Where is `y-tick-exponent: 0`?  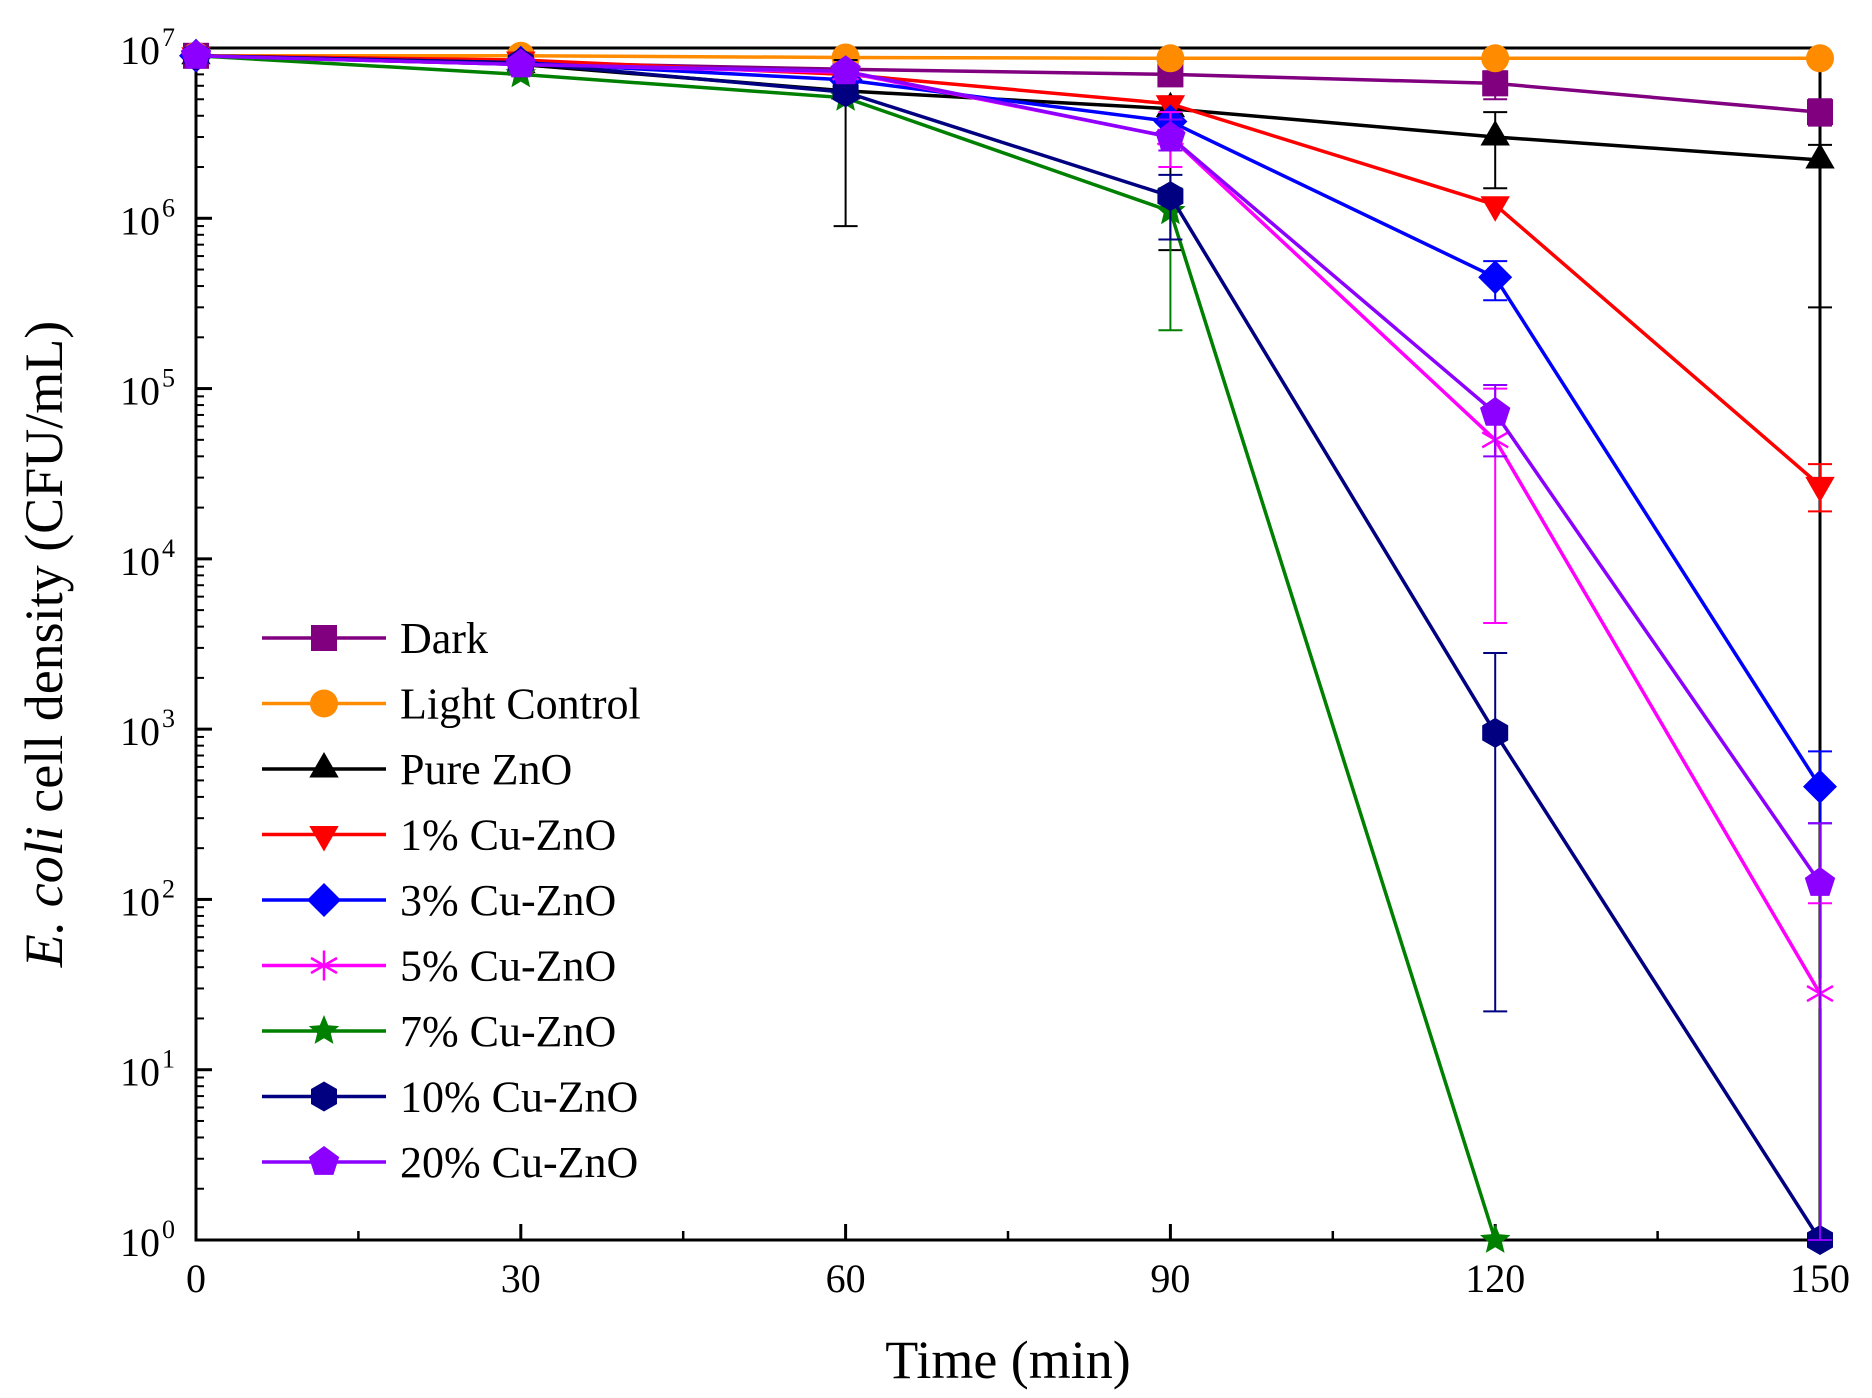 y-tick-exponent: 0 is located at coordinates (168, 1229).